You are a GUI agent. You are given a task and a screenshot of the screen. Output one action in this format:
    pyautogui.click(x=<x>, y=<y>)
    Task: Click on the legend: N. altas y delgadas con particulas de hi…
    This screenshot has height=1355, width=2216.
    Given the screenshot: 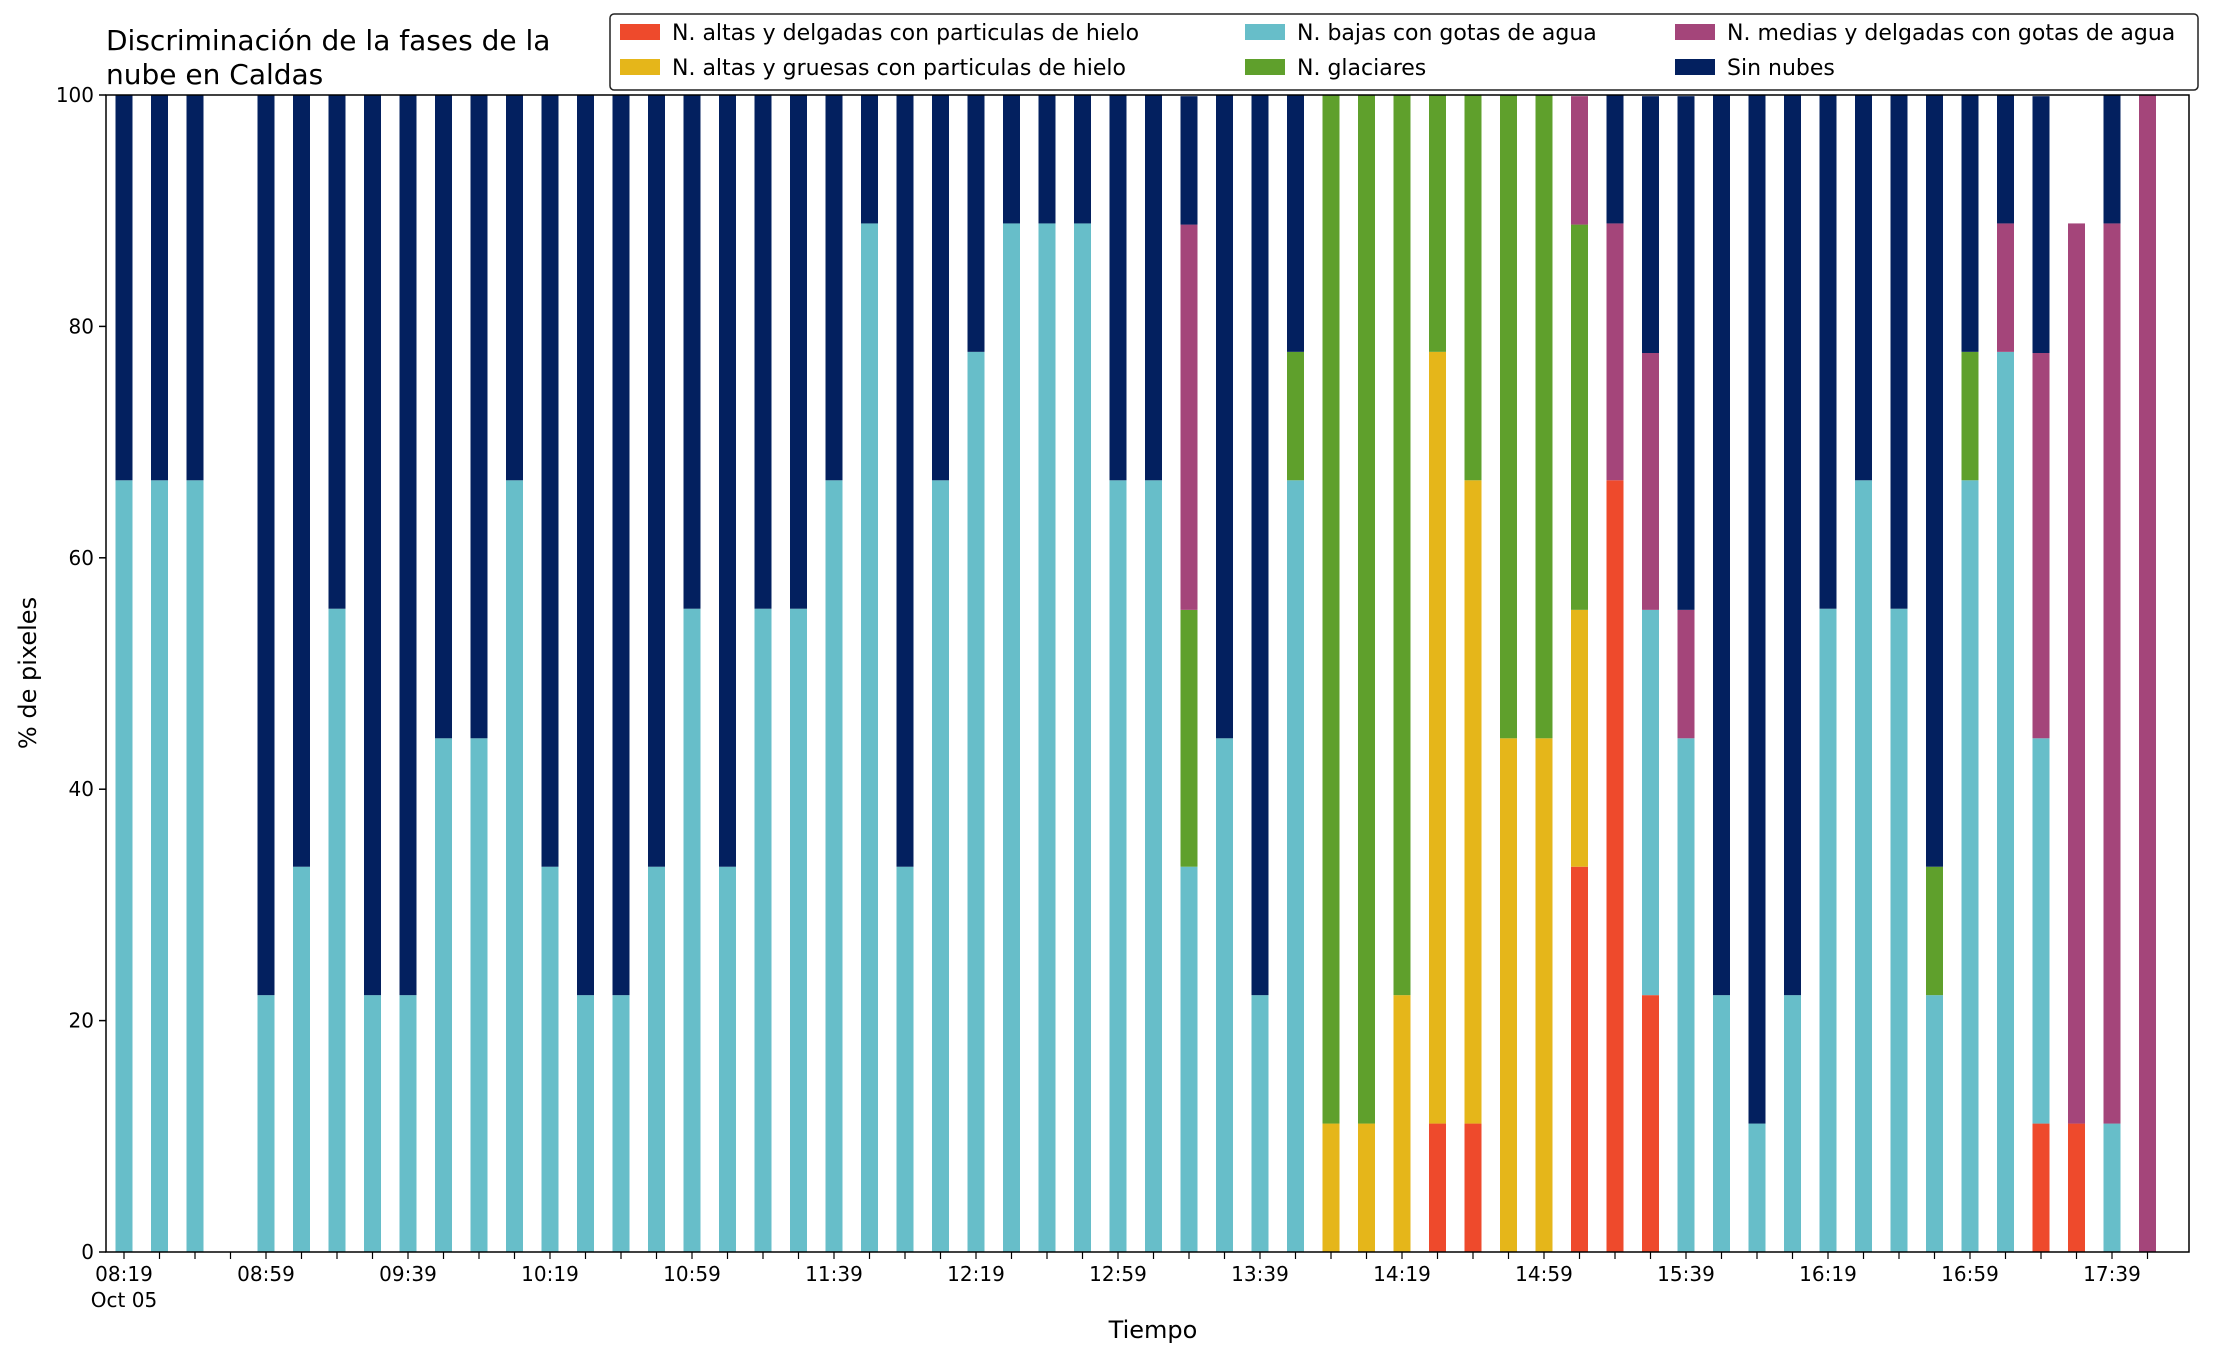 What is the action you would take?
    pyautogui.click(x=1404, y=52)
    